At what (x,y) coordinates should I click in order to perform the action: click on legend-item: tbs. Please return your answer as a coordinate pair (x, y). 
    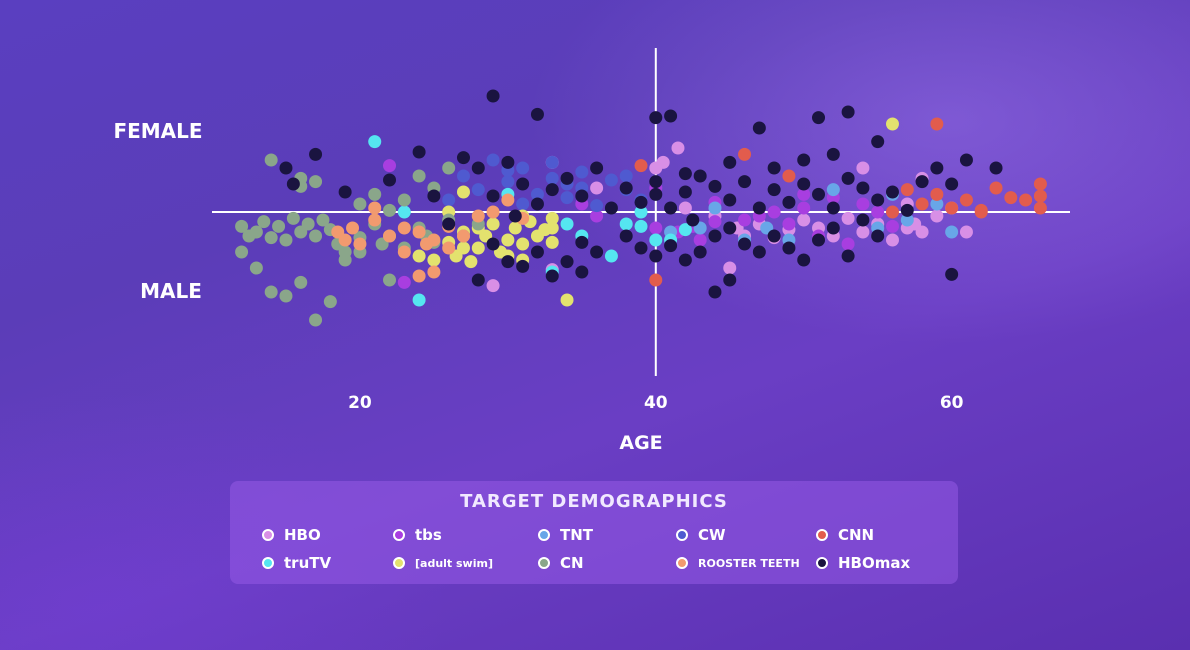
    Looking at the image, I should click on (417, 535).